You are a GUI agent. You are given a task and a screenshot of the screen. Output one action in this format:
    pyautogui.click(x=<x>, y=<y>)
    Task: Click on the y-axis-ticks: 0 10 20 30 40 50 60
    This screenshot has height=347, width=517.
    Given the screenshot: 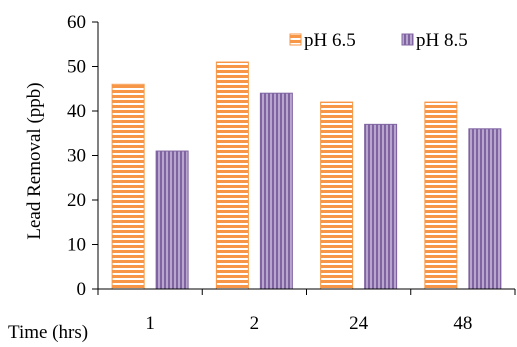 What is the action you would take?
    pyautogui.click(x=82, y=156)
    